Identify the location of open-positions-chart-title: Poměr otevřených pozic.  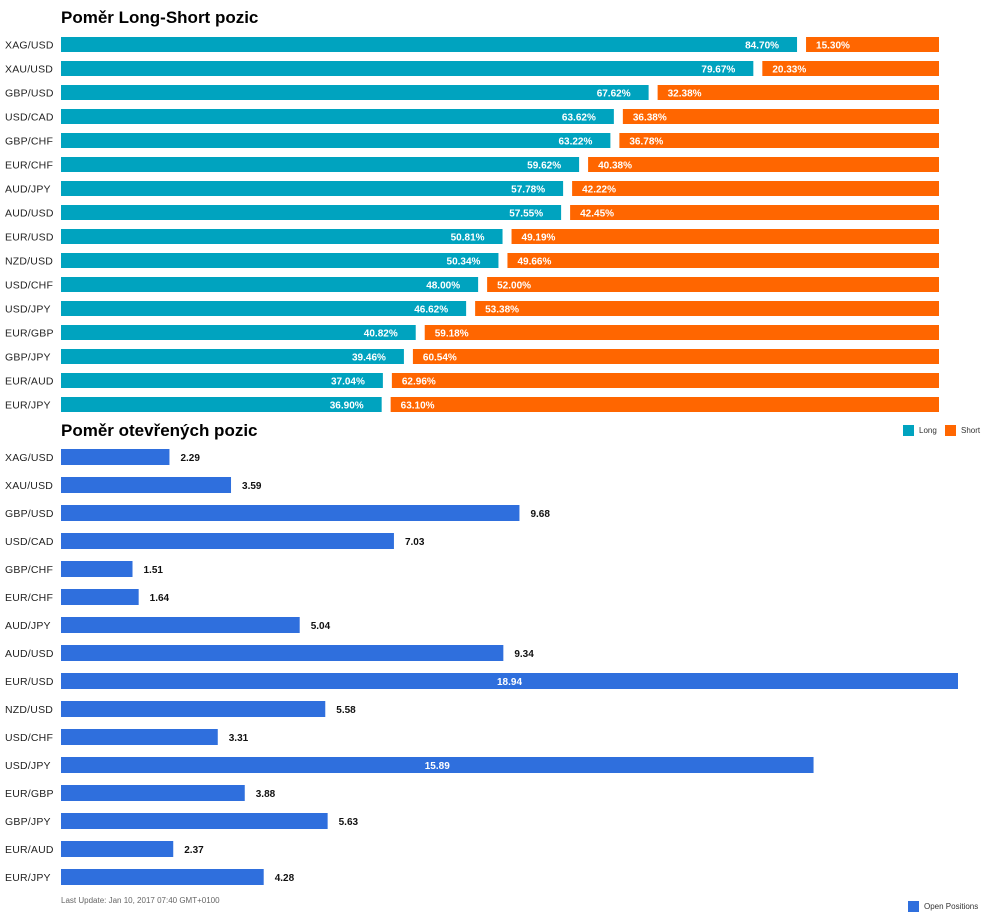
(159, 430).